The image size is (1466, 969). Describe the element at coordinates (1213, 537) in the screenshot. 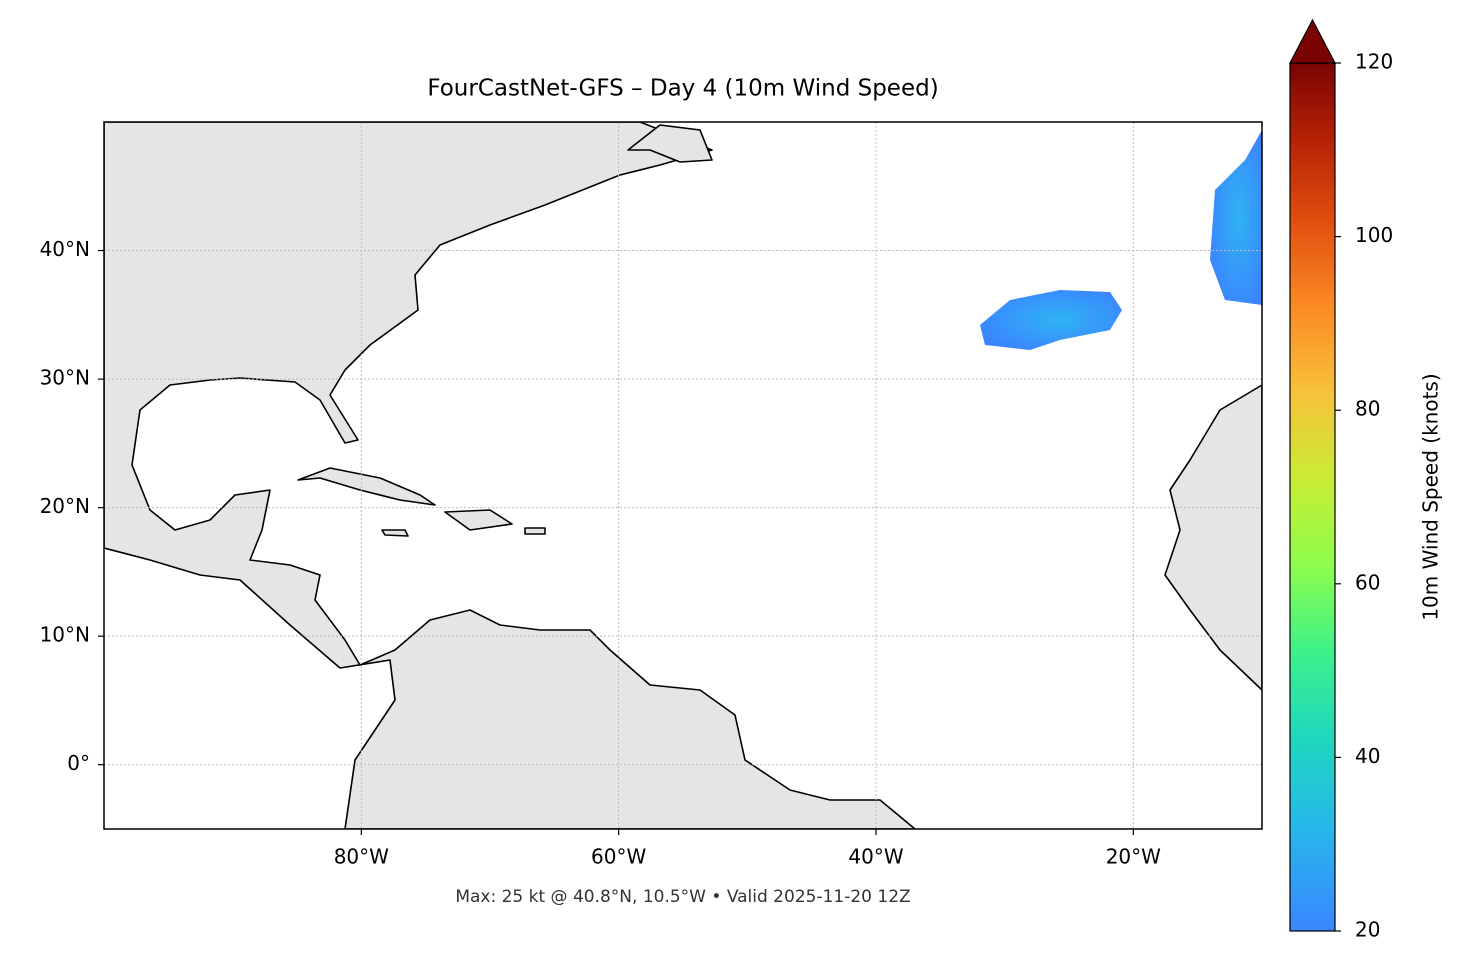

I see `africa` at that location.